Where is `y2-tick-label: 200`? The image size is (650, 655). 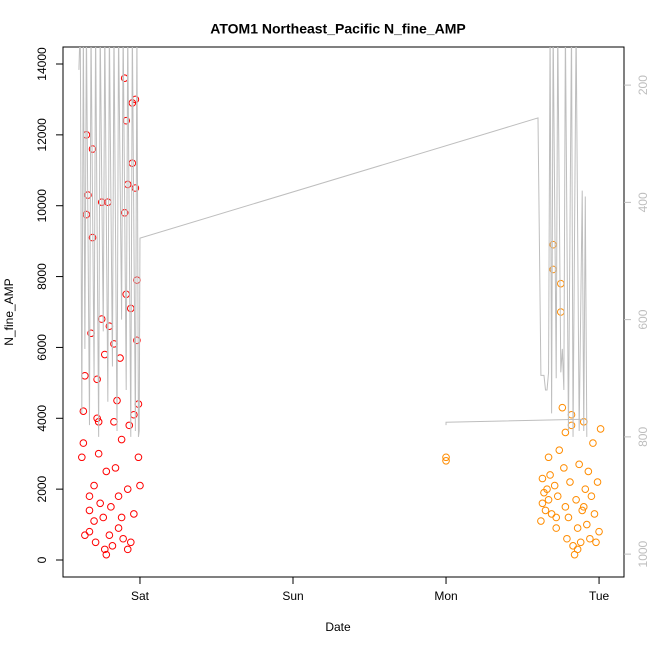 y2-tick-label: 200 is located at coordinates (643, 85).